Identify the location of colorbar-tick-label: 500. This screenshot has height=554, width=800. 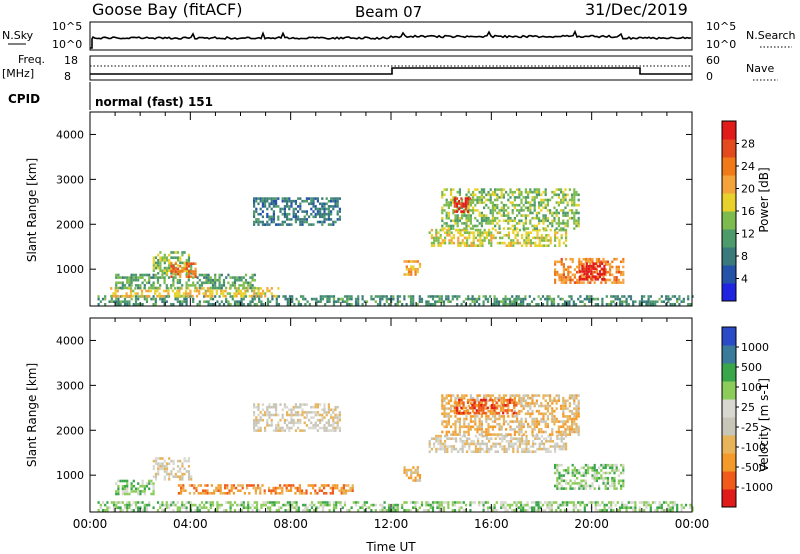
(751, 367).